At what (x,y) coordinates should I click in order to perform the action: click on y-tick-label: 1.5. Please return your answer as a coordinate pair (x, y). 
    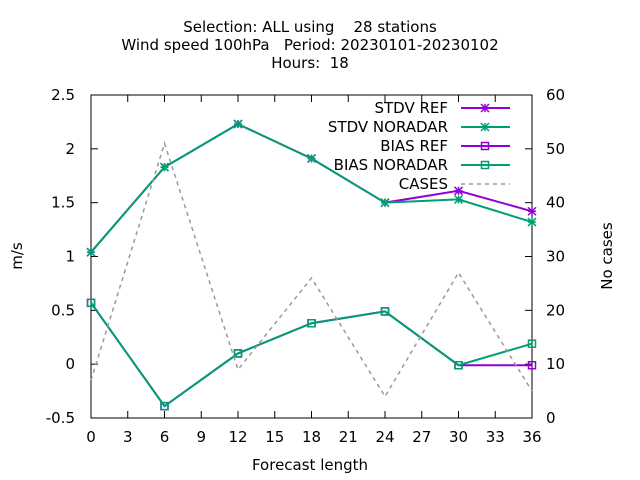
    Looking at the image, I should click on (63, 203).